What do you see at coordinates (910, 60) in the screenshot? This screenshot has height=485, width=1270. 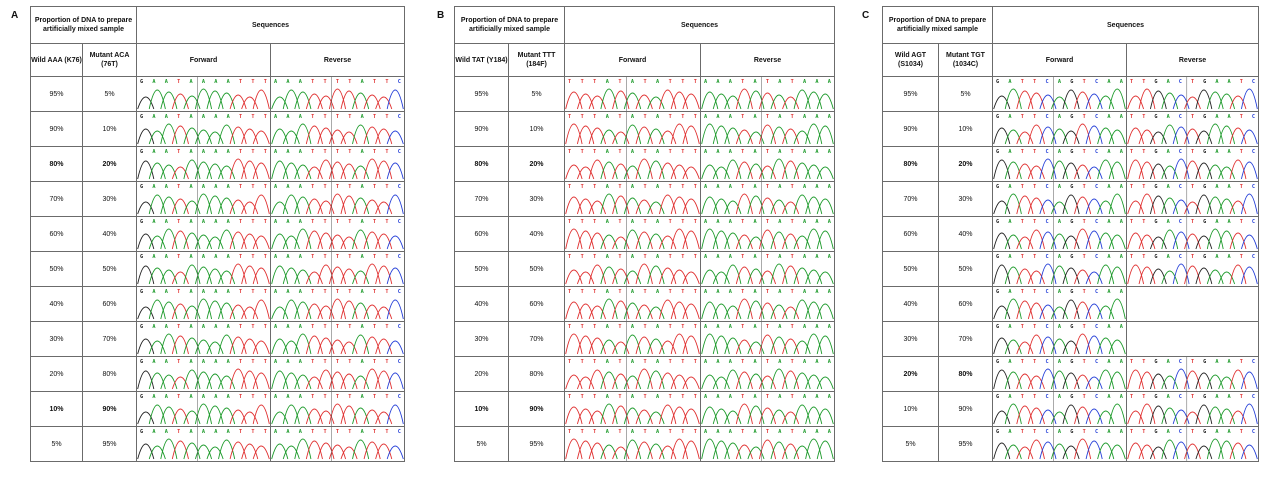 I see `wild-header: Wild AGT (S1034)` at bounding box center [910, 60].